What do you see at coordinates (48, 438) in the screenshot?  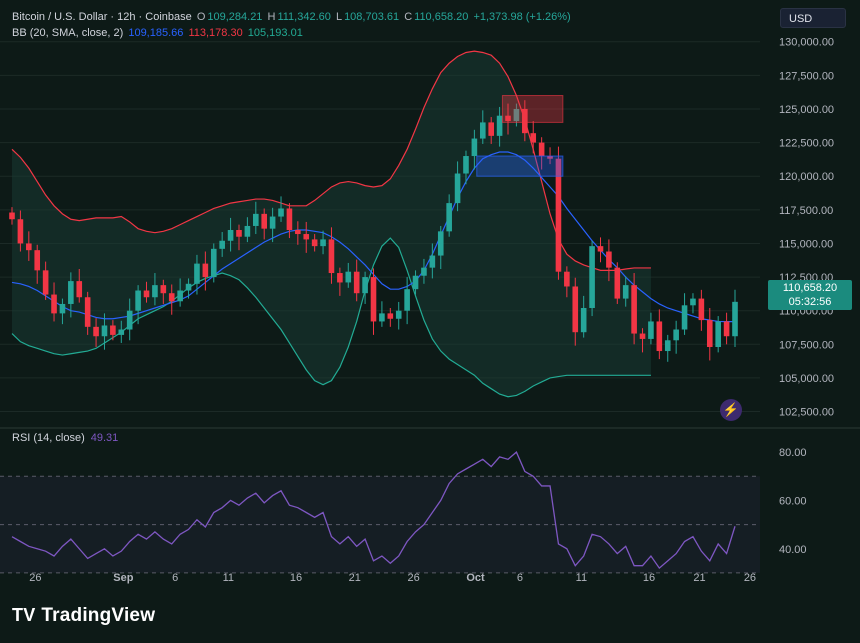 I see `rsi-label: RSI (14, close)` at bounding box center [48, 438].